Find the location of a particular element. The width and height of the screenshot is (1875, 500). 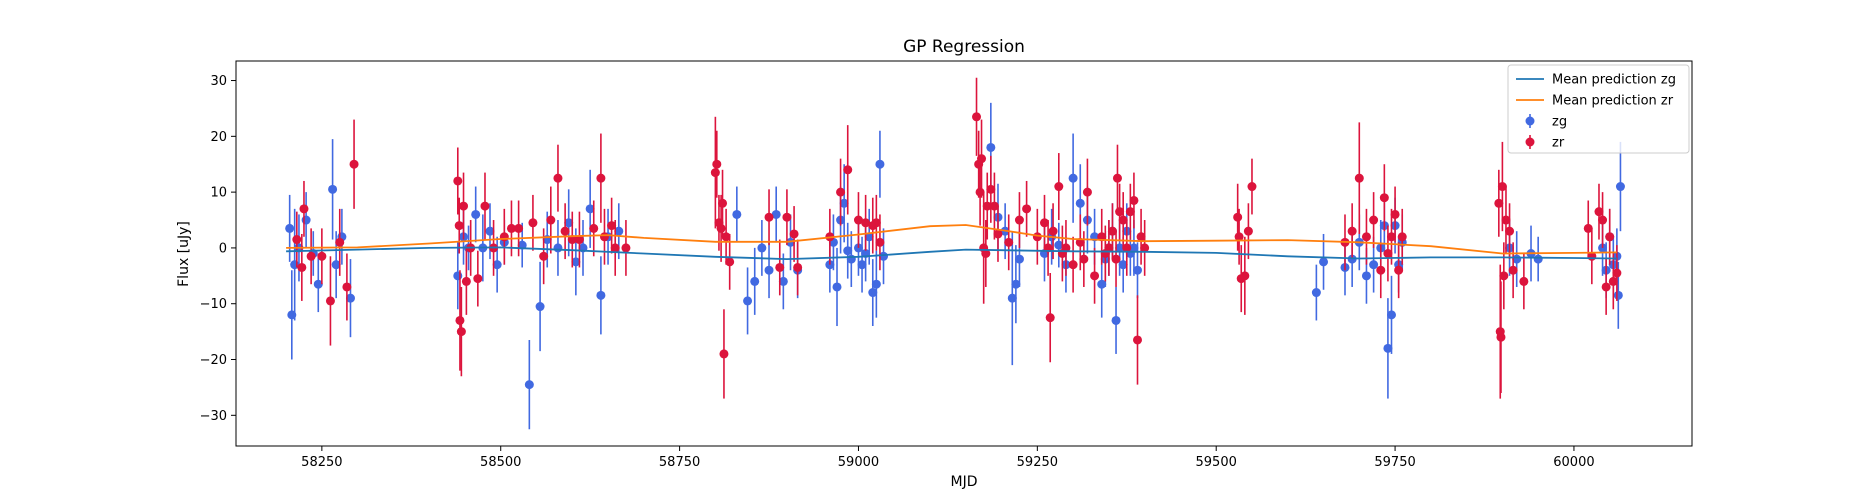

legend-label: Mean prediction zr is located at coordinates (1613, 101).